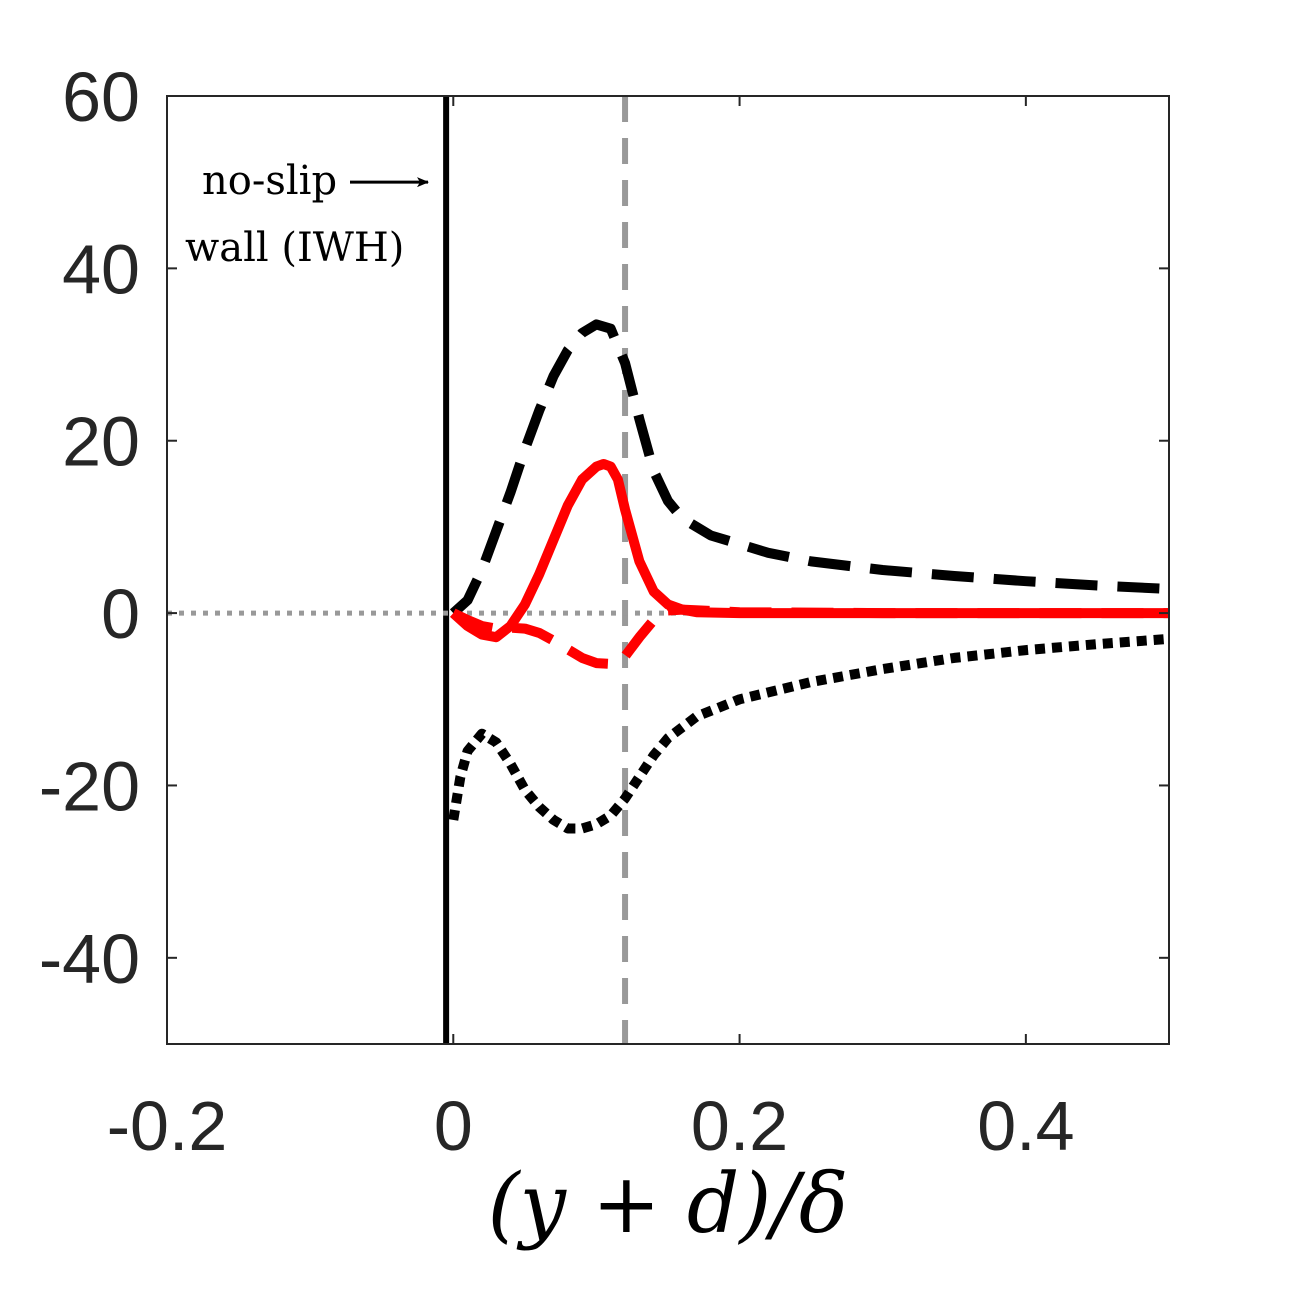  What do you see at coordinates (294, 248) in the screenshot?
I see `annotation-line2: wall (IWH)` at bounding box center [294, 248].